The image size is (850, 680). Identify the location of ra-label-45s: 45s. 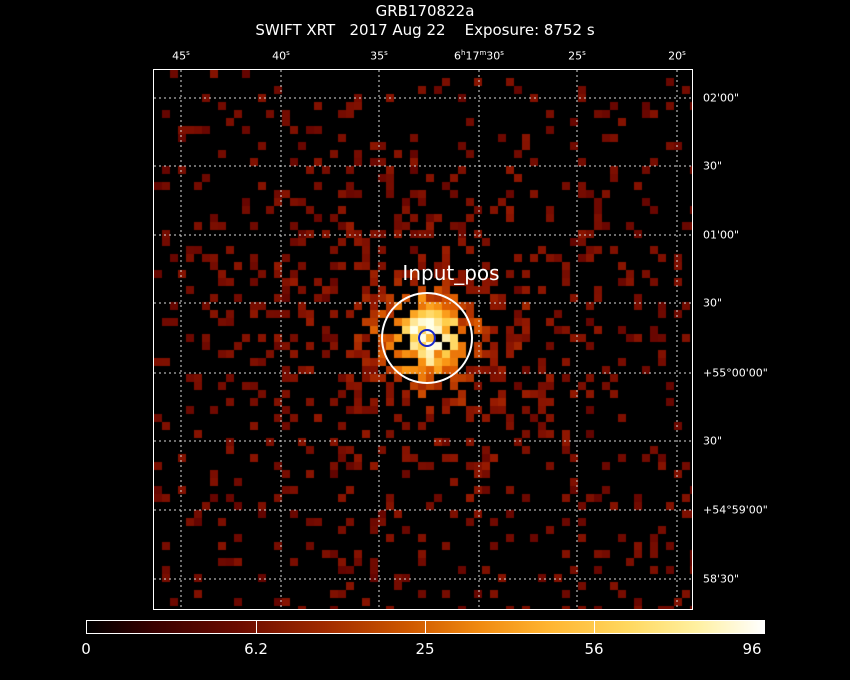
(181, 56).